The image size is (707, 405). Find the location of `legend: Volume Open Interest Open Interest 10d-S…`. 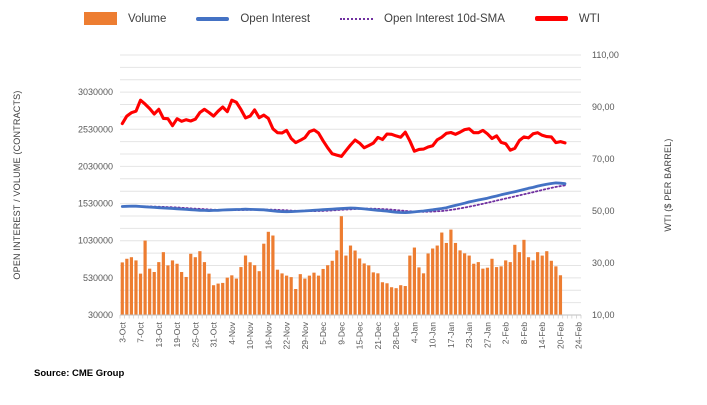

legend: Volume Open Interest Open Interest 10d-S… is located at coordinates (342, 18).